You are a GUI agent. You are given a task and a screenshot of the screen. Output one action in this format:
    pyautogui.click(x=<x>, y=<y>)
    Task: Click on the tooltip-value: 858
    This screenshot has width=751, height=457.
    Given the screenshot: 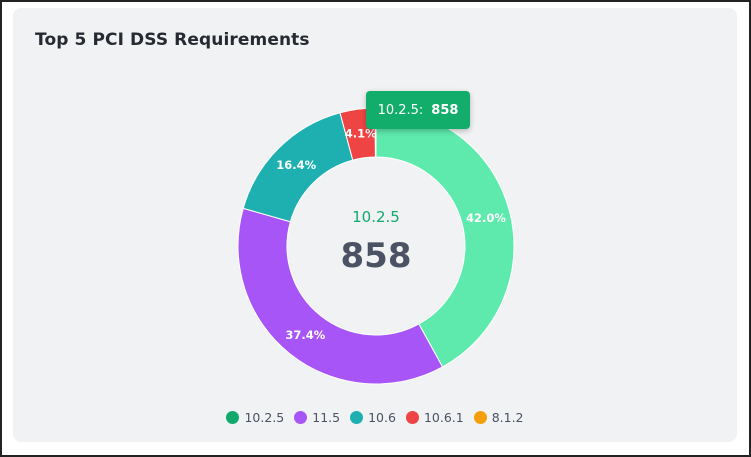 What is the action you would take?
    pyautogui.click(x=445, y=110)
    